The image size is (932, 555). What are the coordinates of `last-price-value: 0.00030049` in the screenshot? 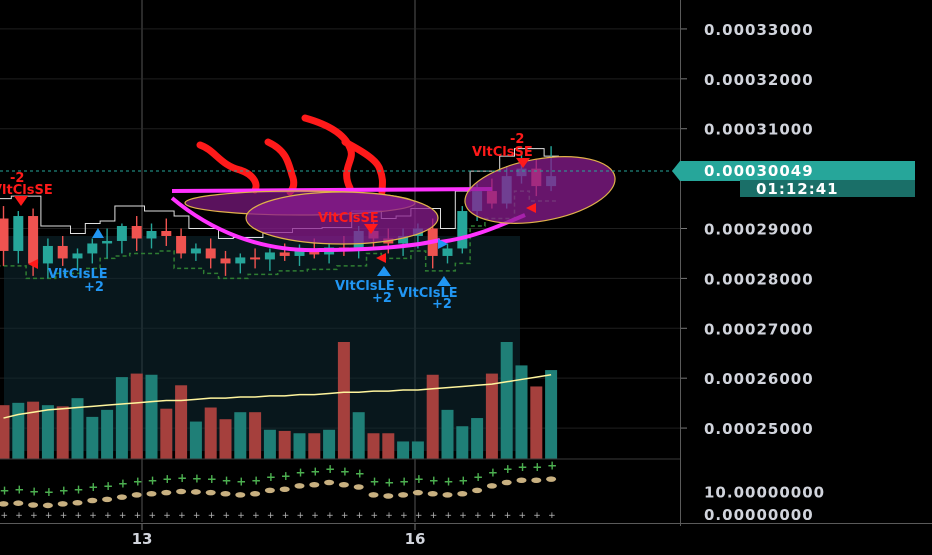 It's located at (759, 171).